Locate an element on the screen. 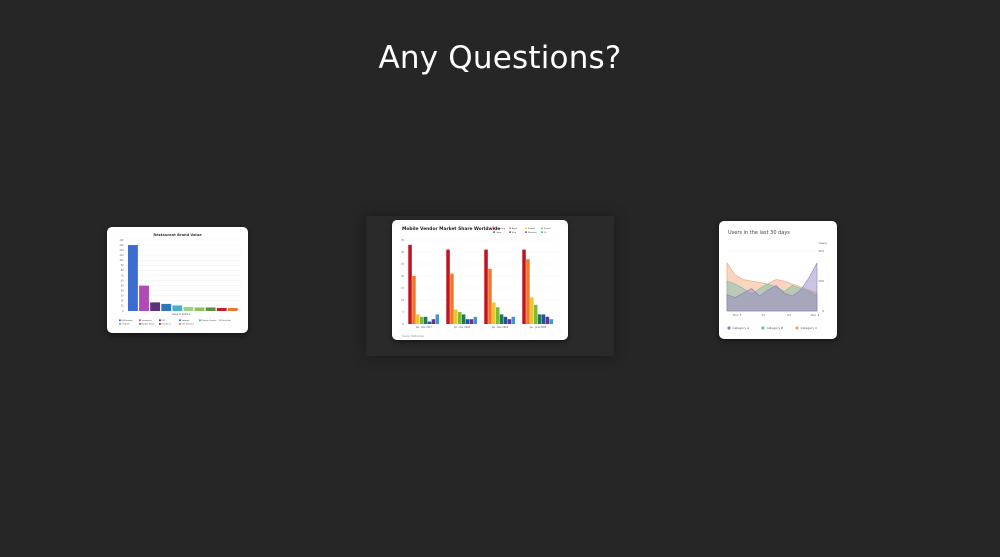  slide-title: Any Questions? is located at coordinates (500, 58).